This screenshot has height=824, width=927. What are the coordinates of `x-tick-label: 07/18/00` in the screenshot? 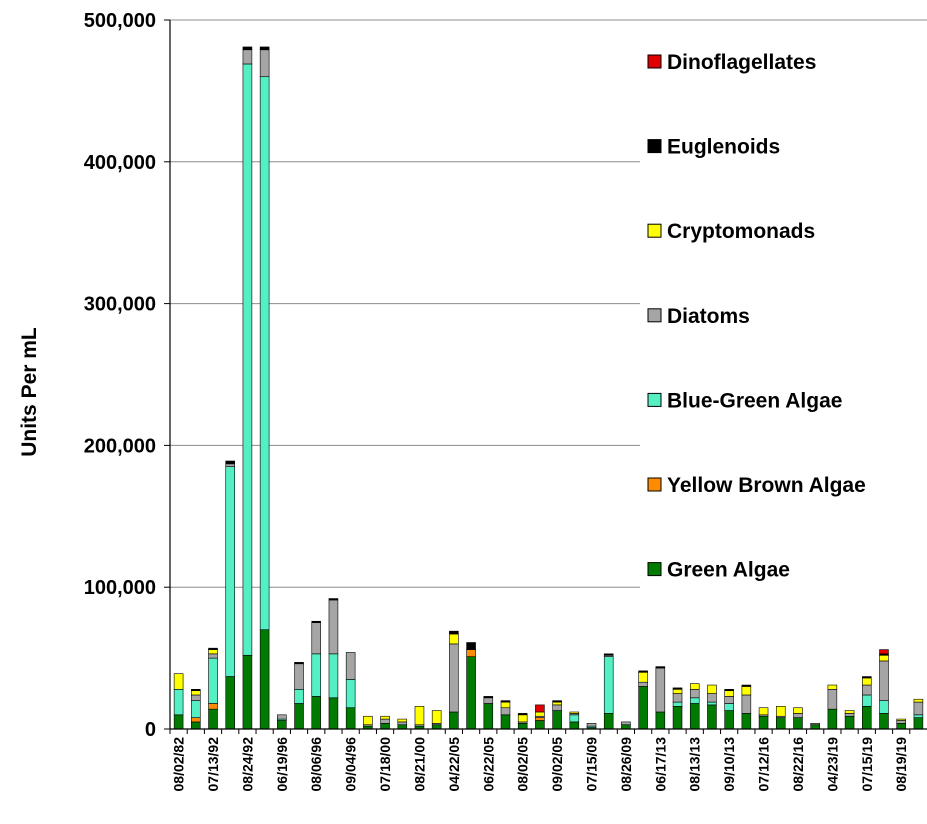 It's located at (385, 764).